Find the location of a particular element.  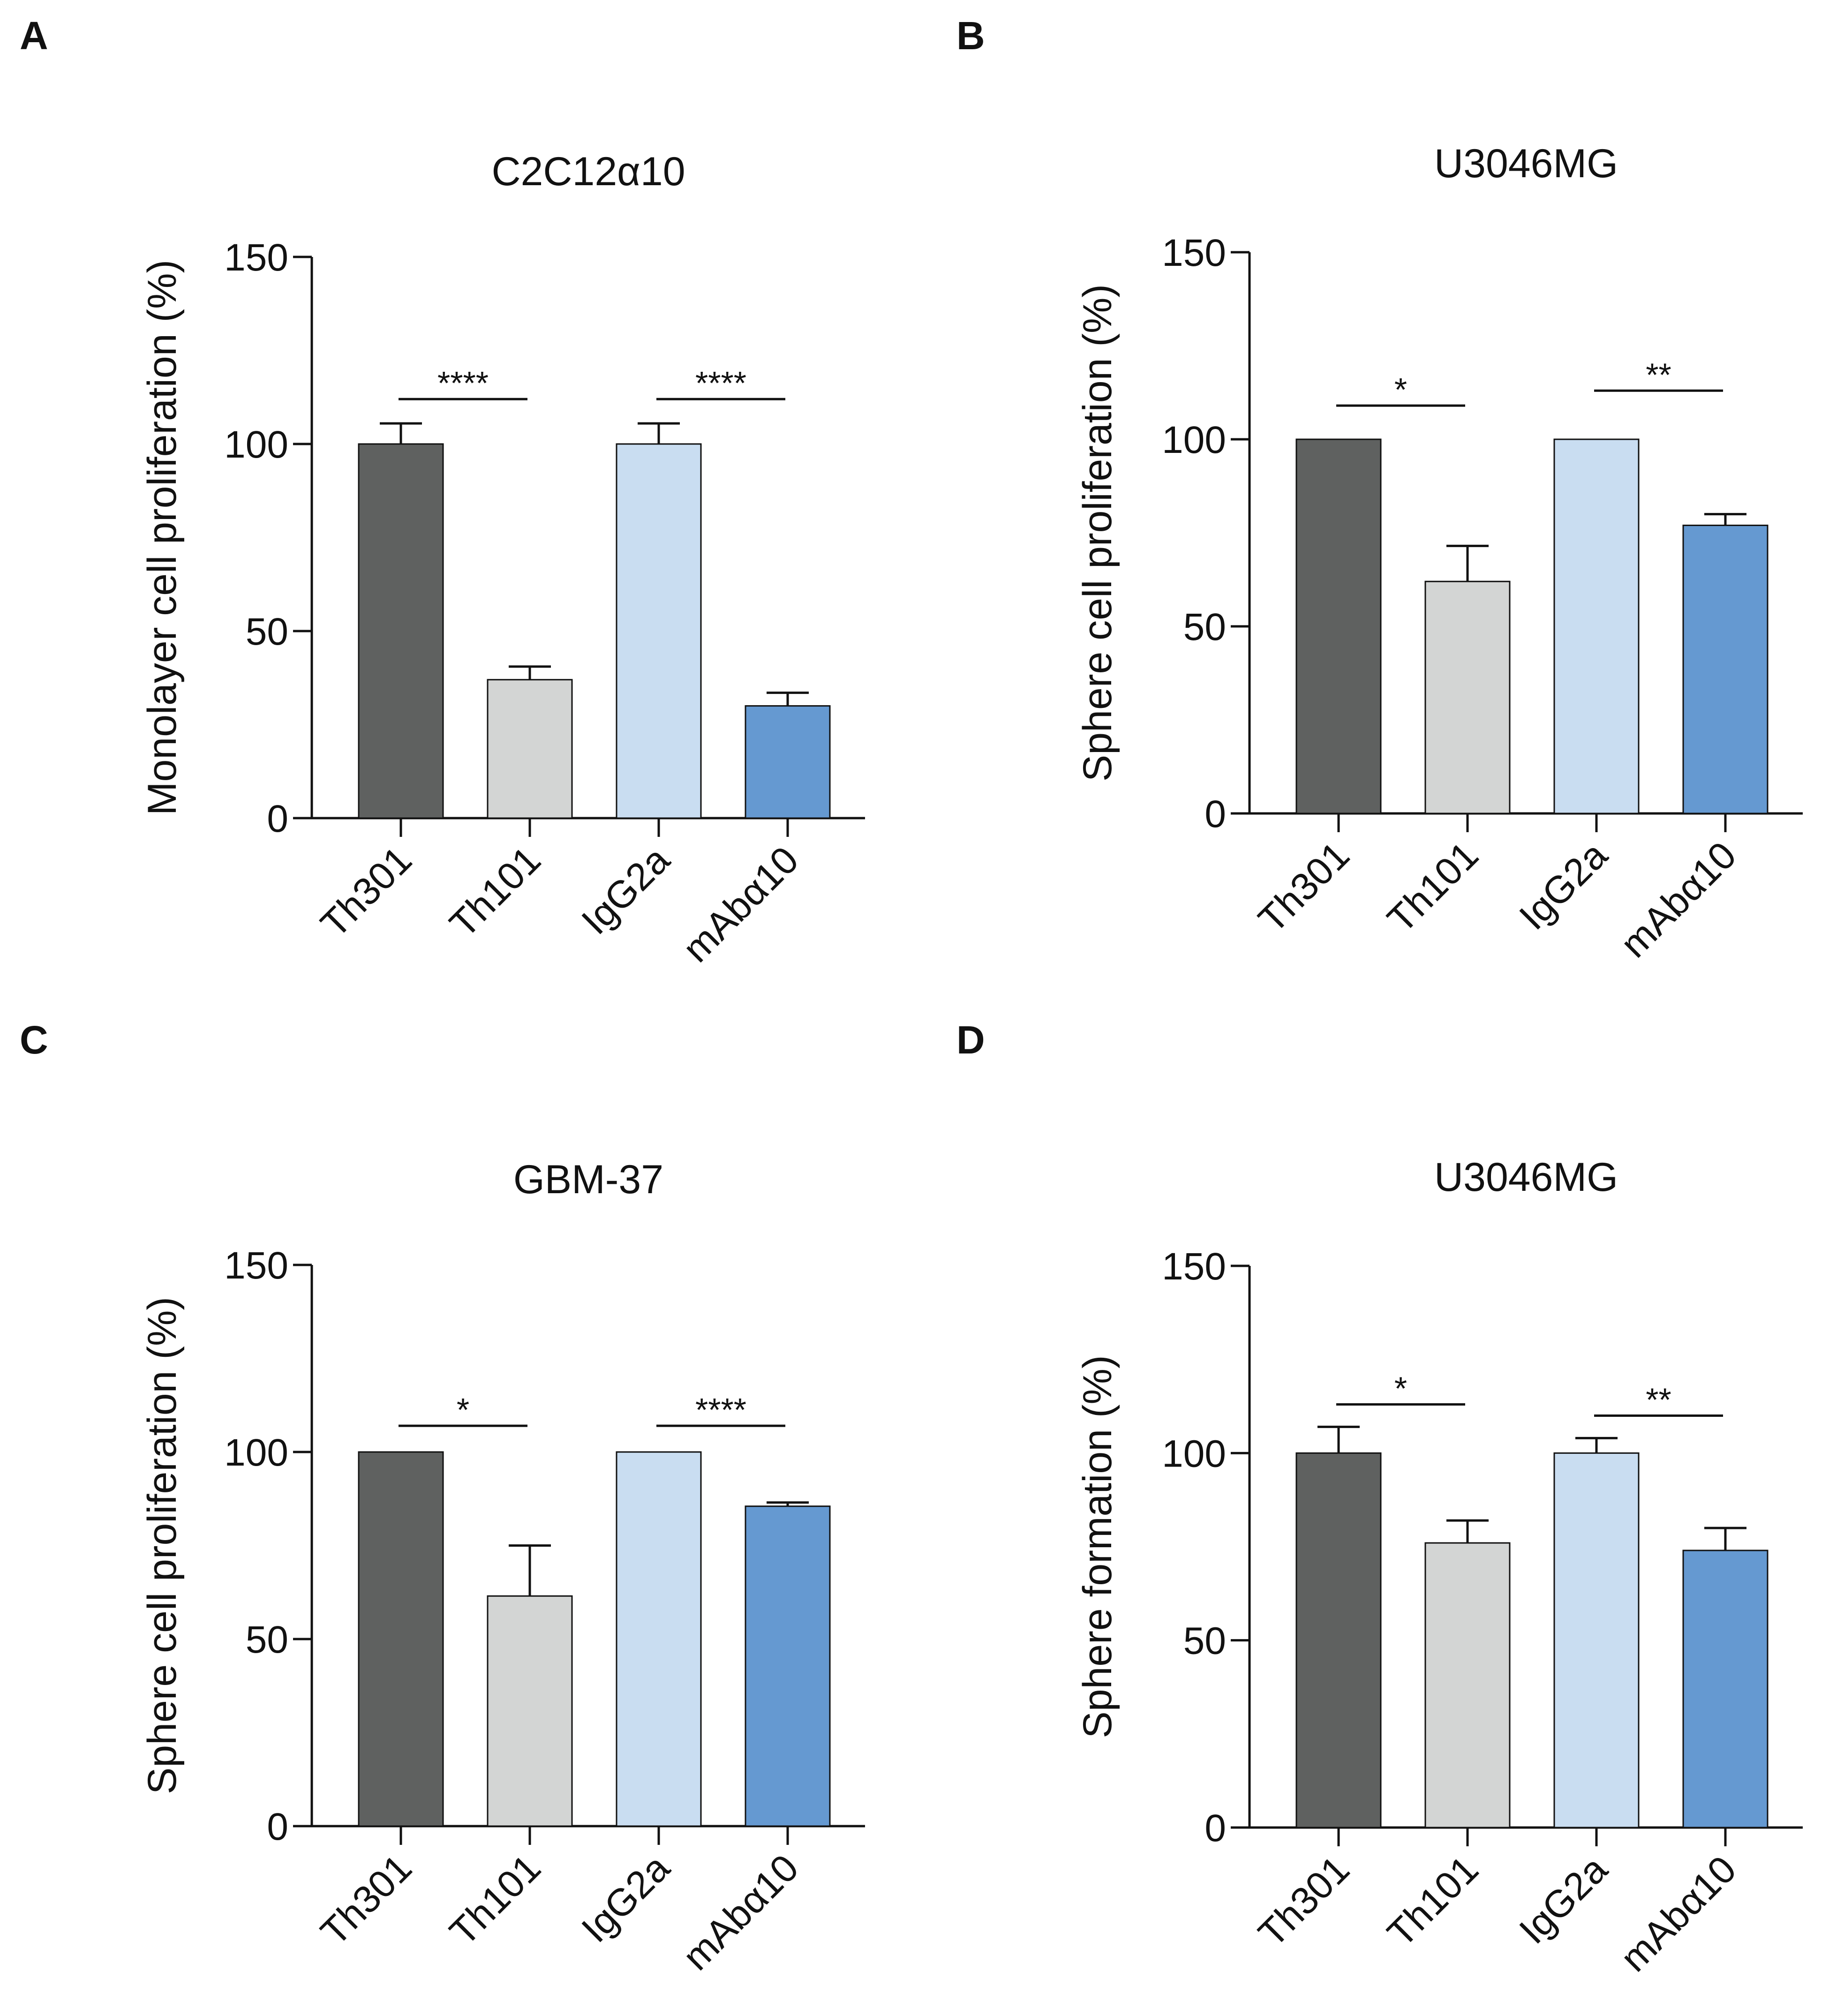

chart-title: C2C12α10 is located at coordinates (588, 171).